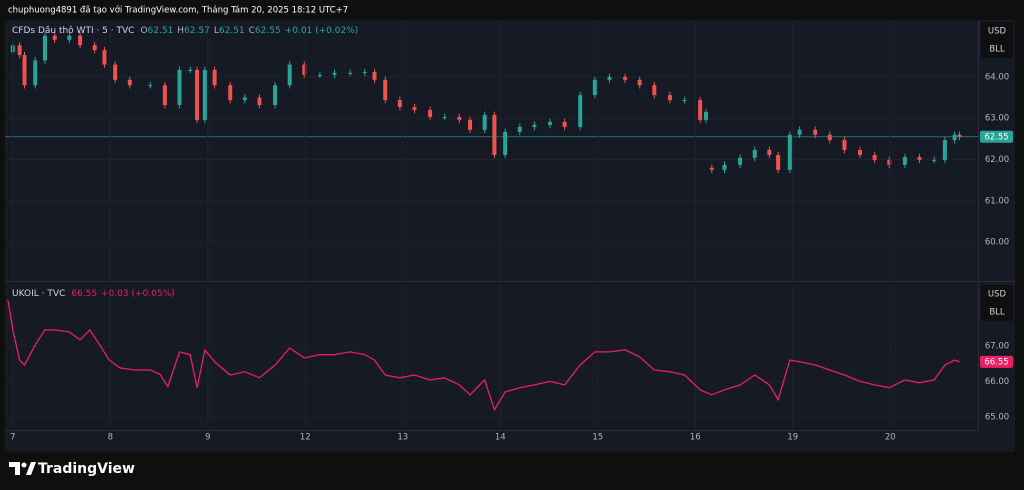  I want to click on x-tick-label: 13, so click(402, 438).